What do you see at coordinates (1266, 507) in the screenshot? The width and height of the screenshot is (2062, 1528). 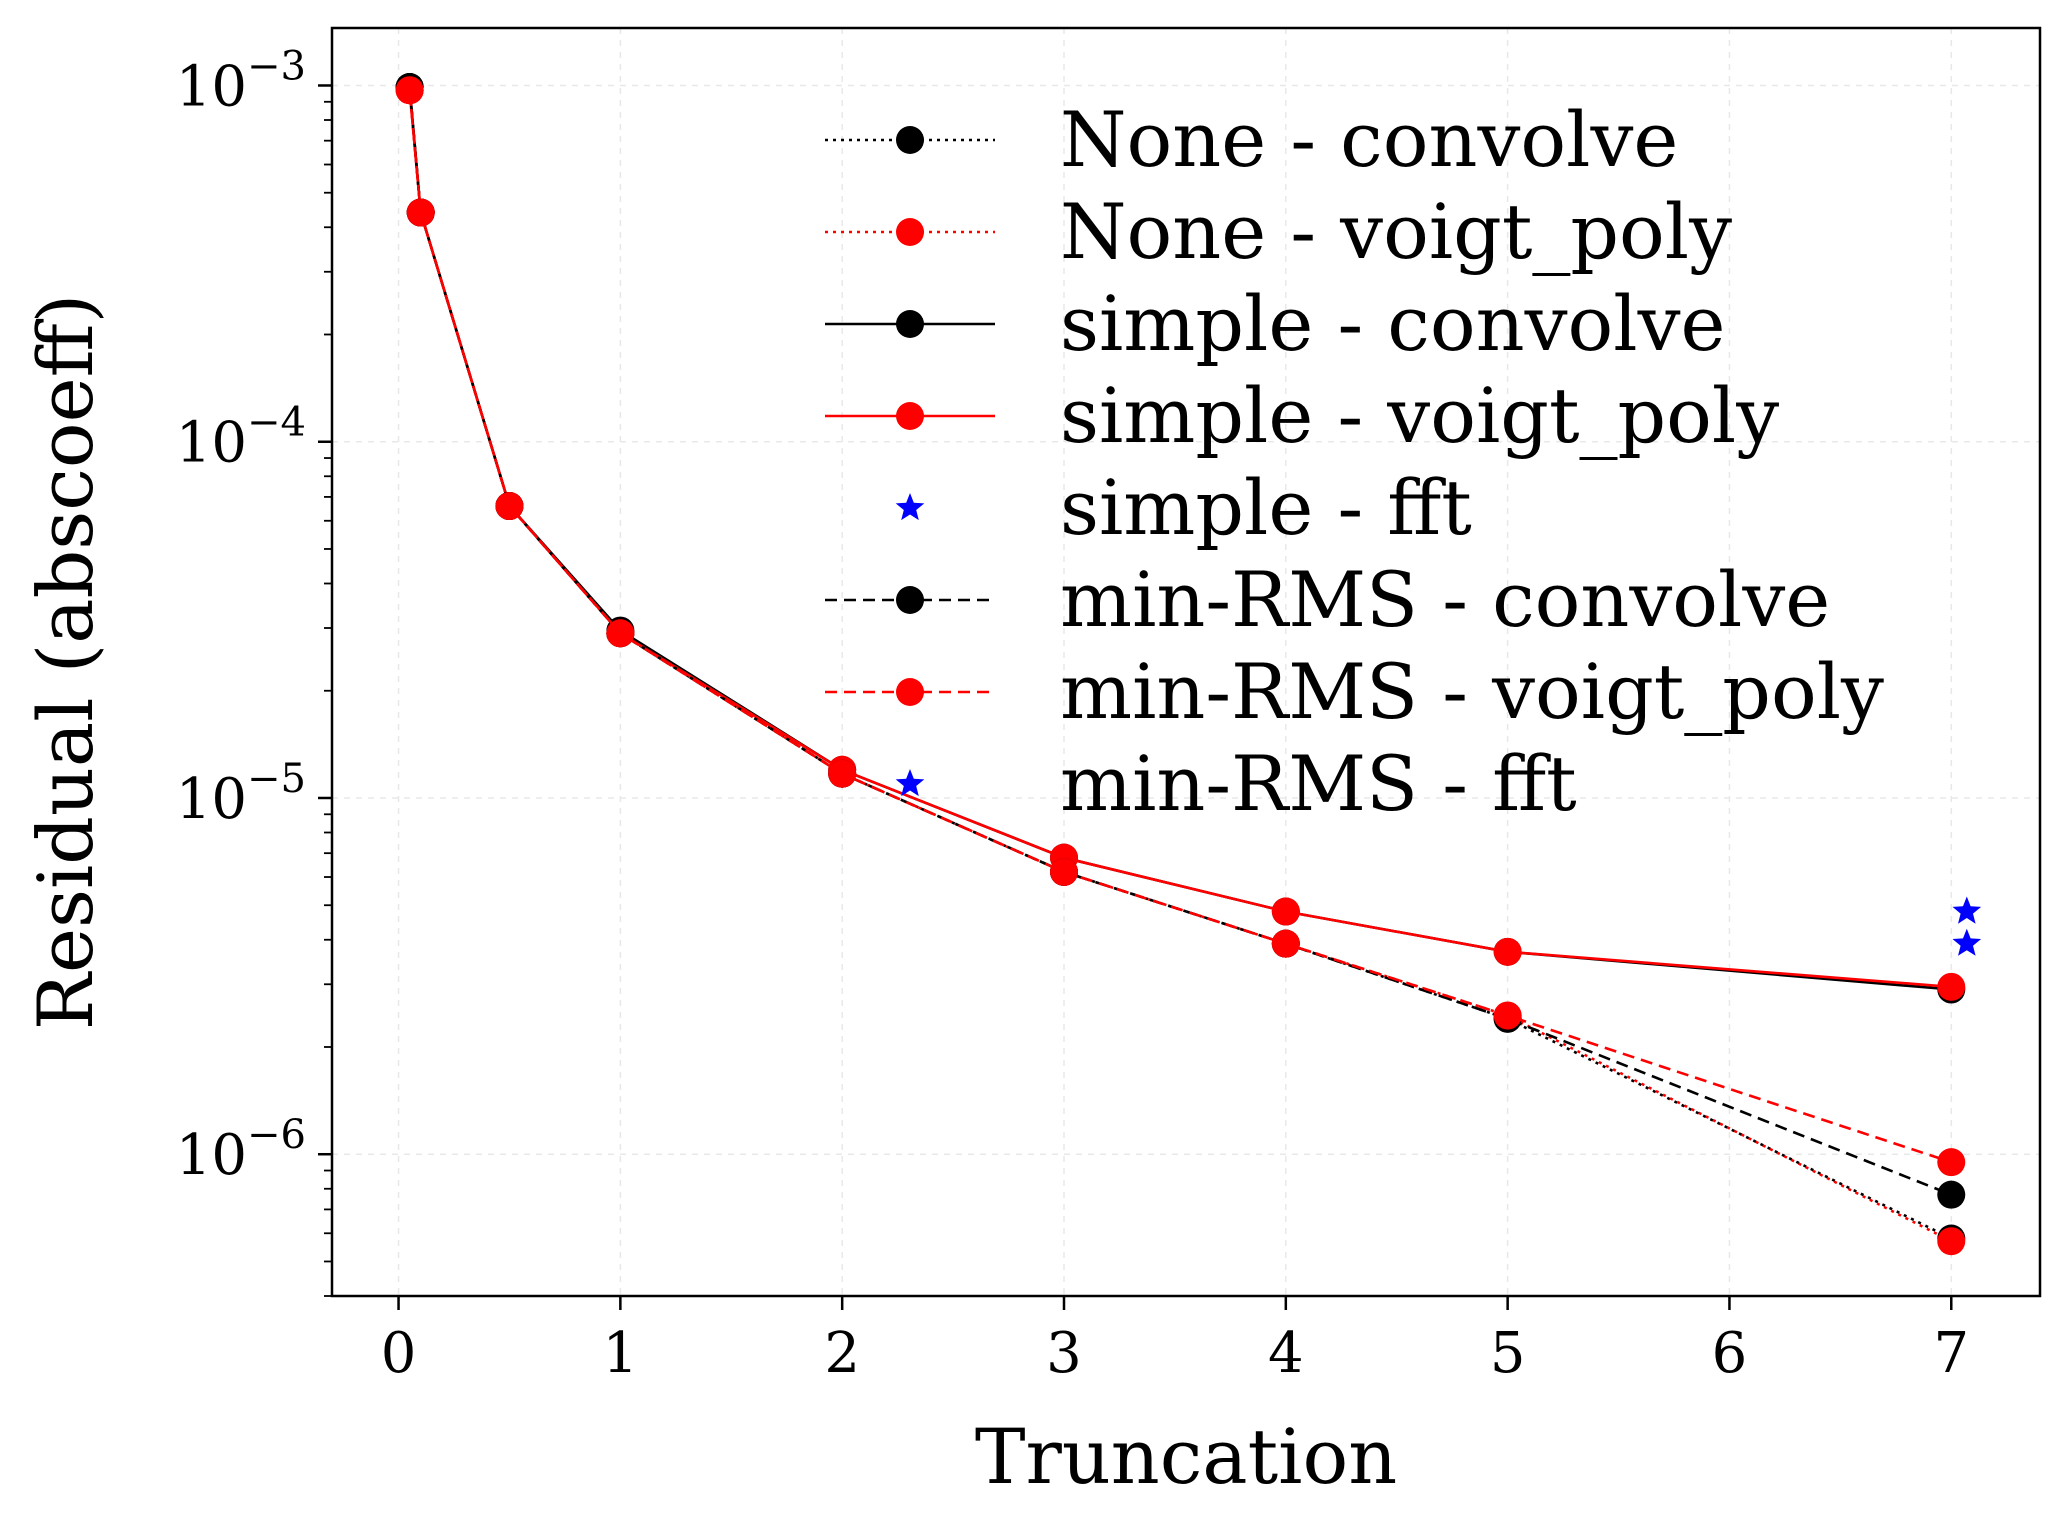 I see `legend-label: simple - fft` at bounding box center [1266, 507].